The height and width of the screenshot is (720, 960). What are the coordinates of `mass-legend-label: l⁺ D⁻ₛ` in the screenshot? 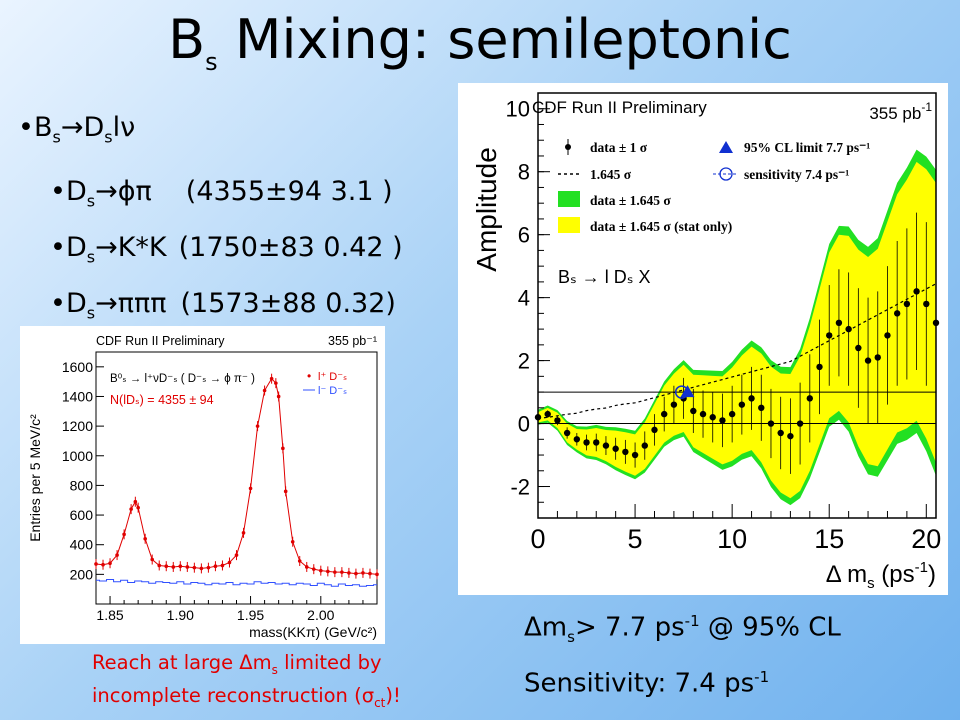 It's located at (332, 377).